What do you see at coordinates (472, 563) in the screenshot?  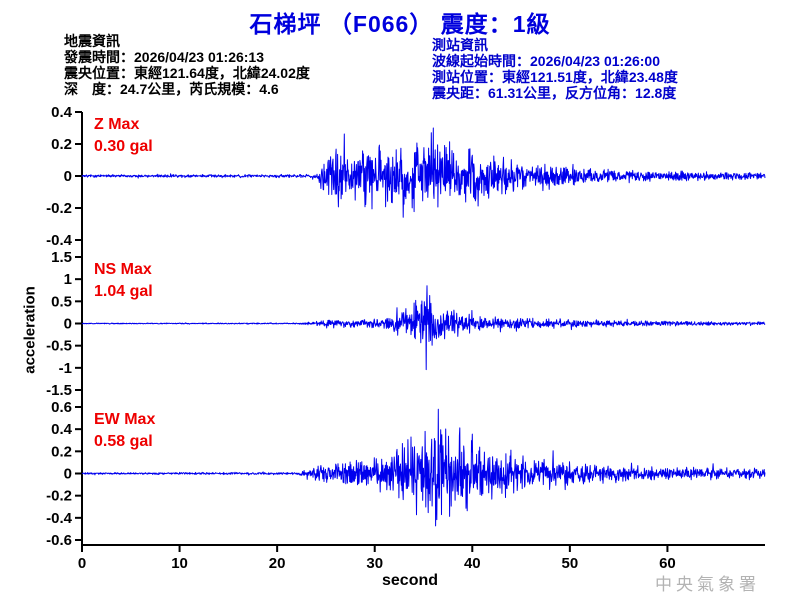 I see `x-tick-label: 40` at bounding box center [472, 563].